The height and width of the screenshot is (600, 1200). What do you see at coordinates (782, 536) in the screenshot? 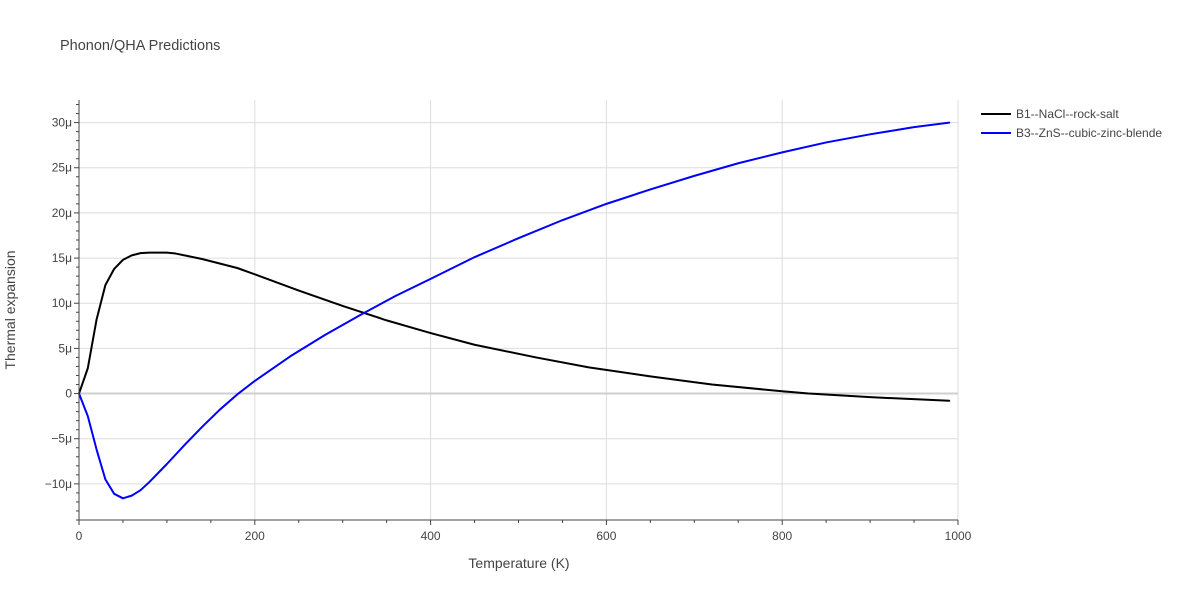
I see `x-tick-label: 800` at bounding box center [782, 536].